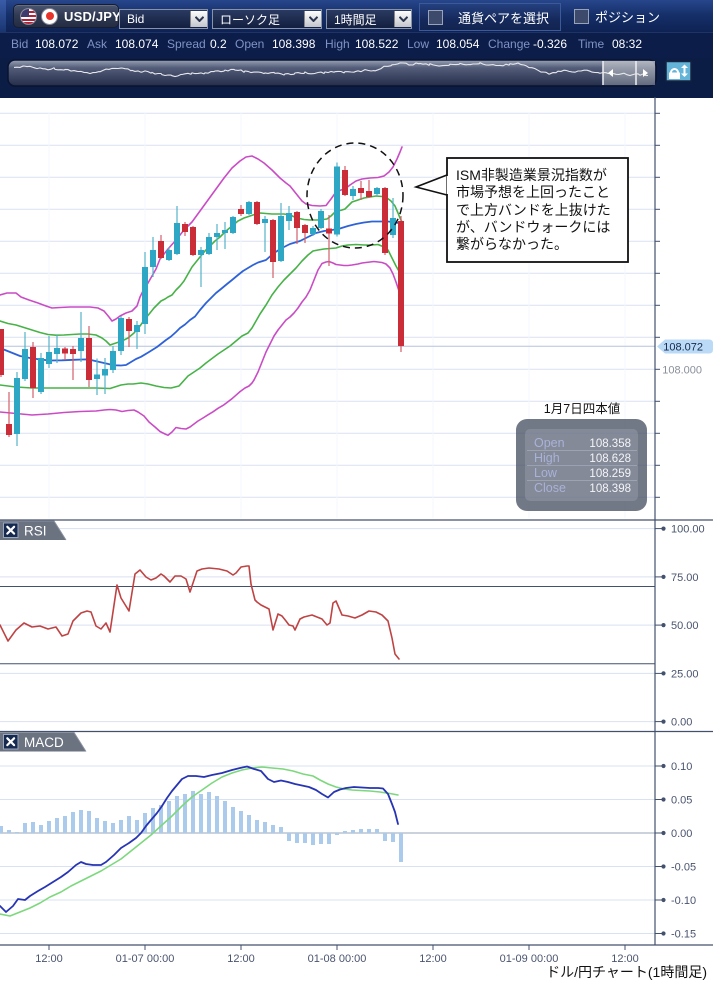 The height and width of the screenshot is (989, 713). What do you see at coordinates (683, 935) in the screenshot?
I see `svg-text: -0.15` at bounding box center [683, 935].